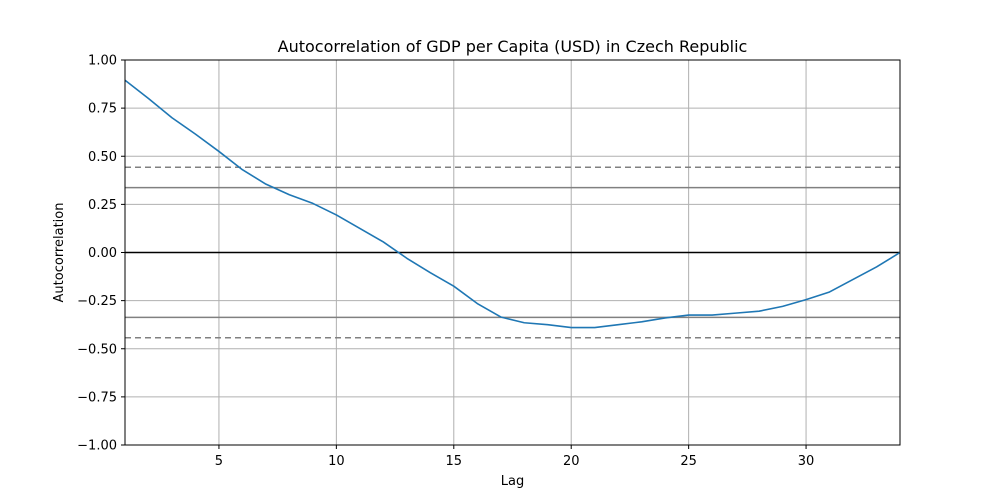  What do you see at coordinates (59, 253) in the screenshot?
I see `y-axis-label: Autocorrelation` at bounding box center [59, 253].